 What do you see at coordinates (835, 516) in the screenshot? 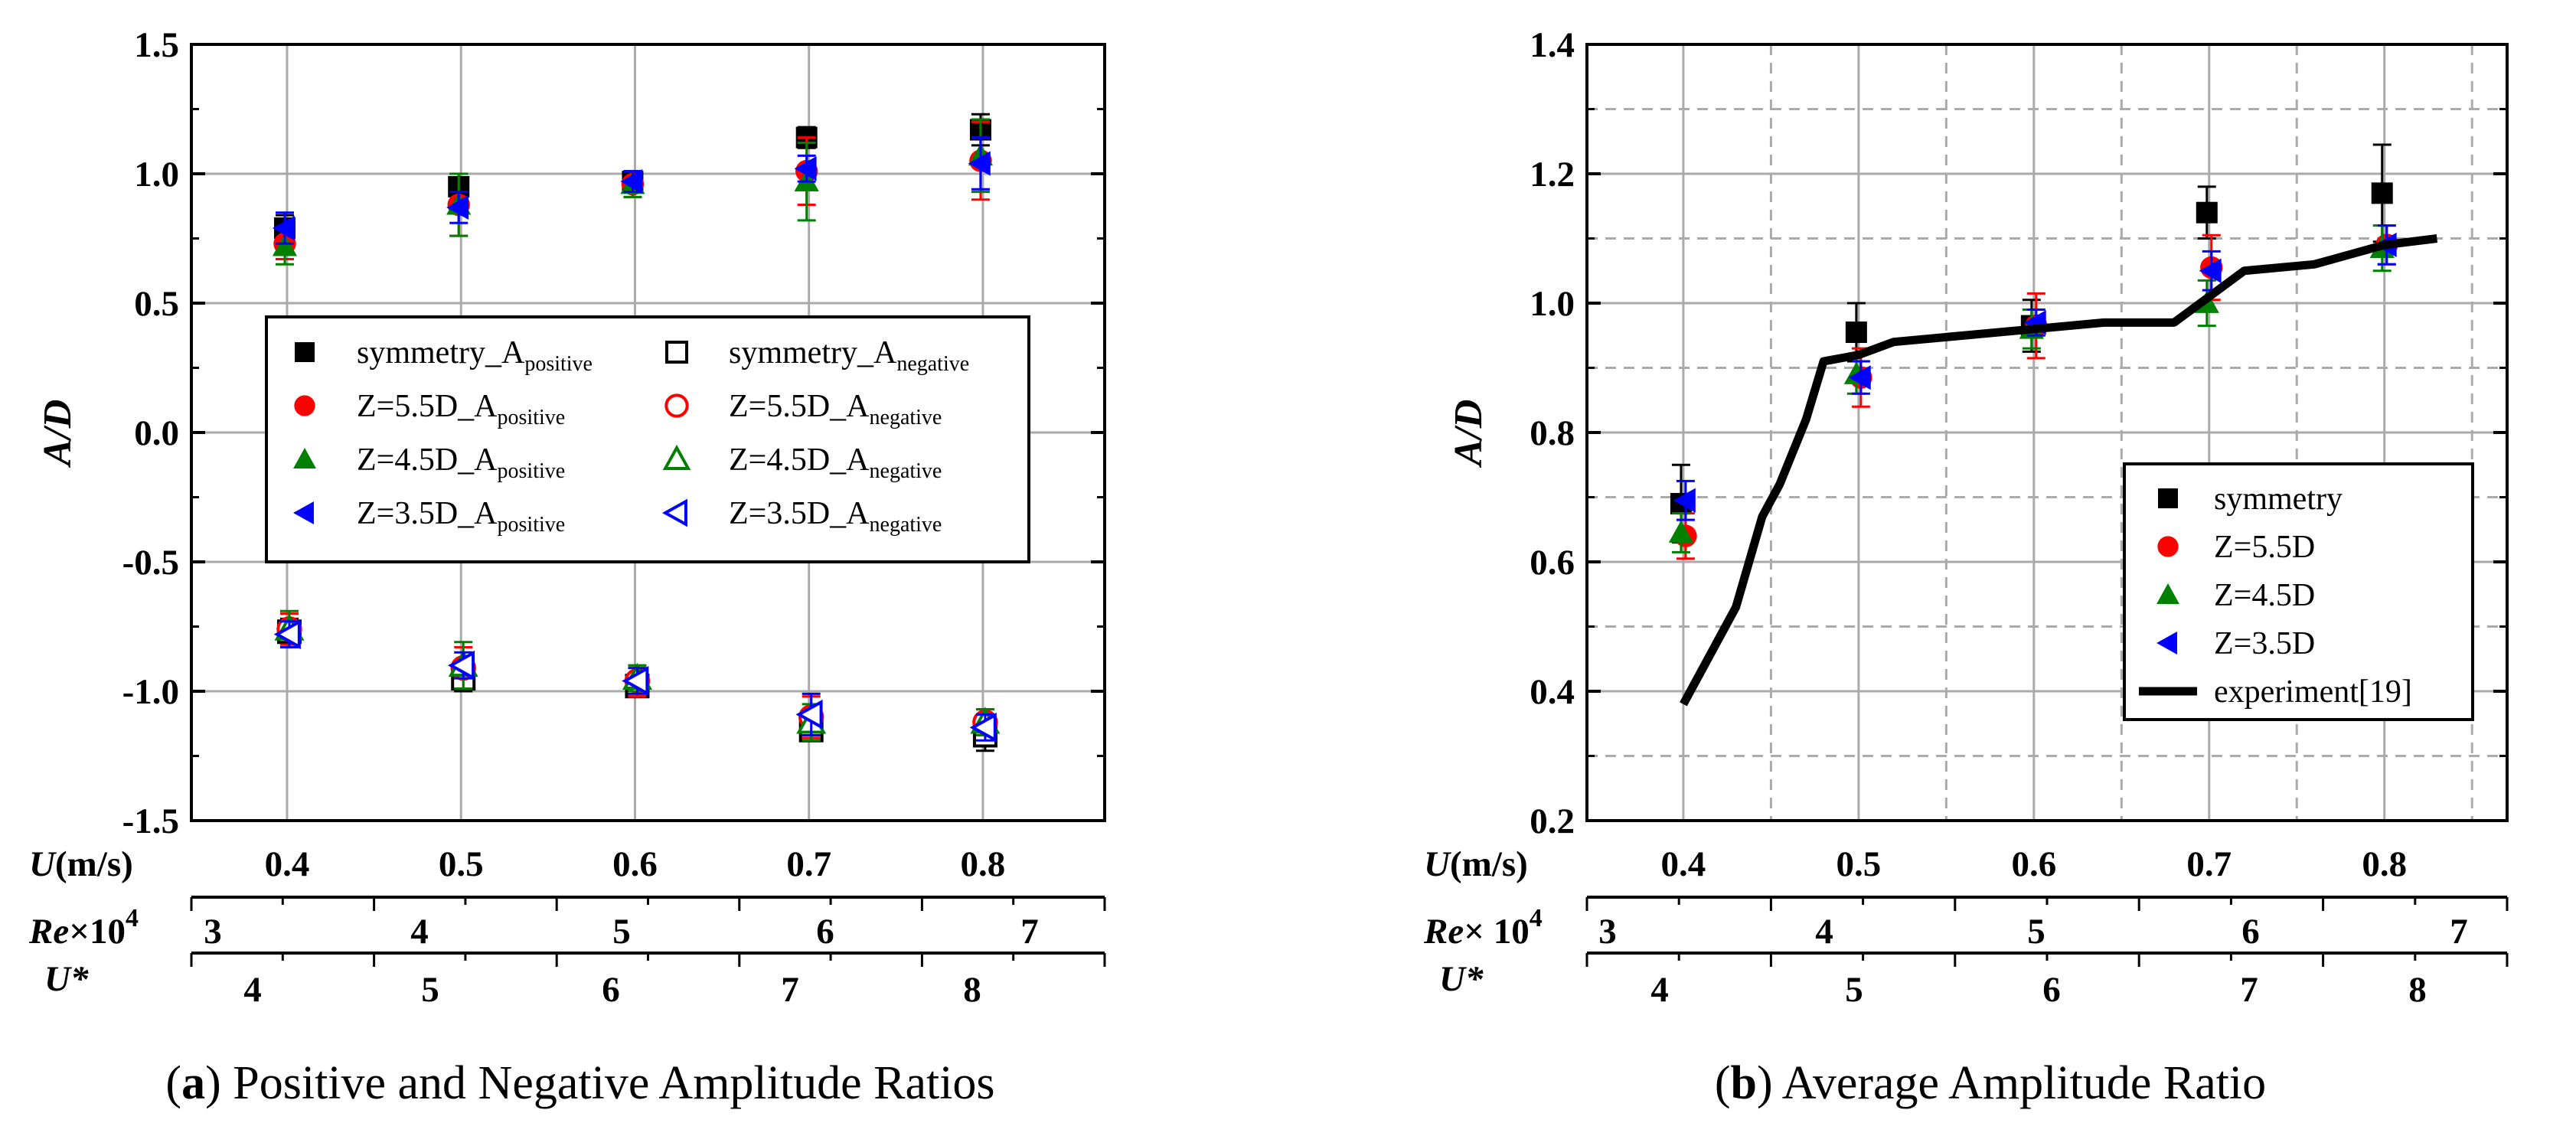
I see `legend-label: Z=3.5D_Anegative` at bounding box center [835, 516].